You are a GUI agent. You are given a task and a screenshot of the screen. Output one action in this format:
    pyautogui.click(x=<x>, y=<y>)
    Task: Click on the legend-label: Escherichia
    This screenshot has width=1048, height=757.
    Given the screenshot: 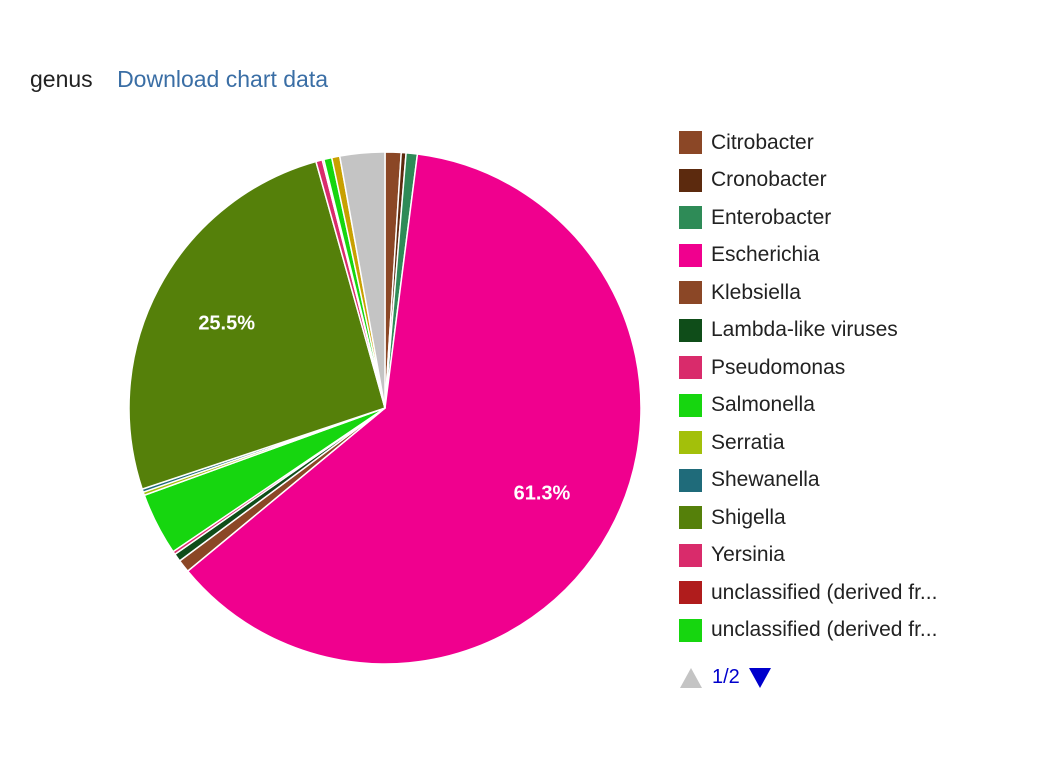 What is the action you would take?
    pyautogui.click(x=765, y=255)
    